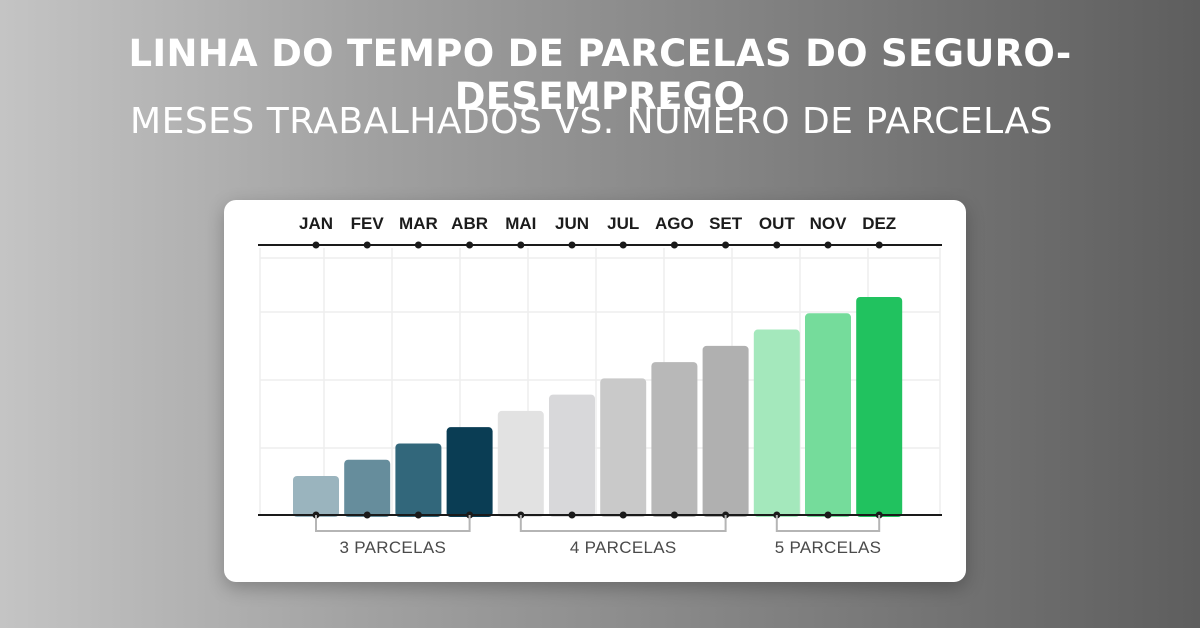 The width and height of the screenshot is (1200, 628). I want to click on bar-mai, so click(520, 463).